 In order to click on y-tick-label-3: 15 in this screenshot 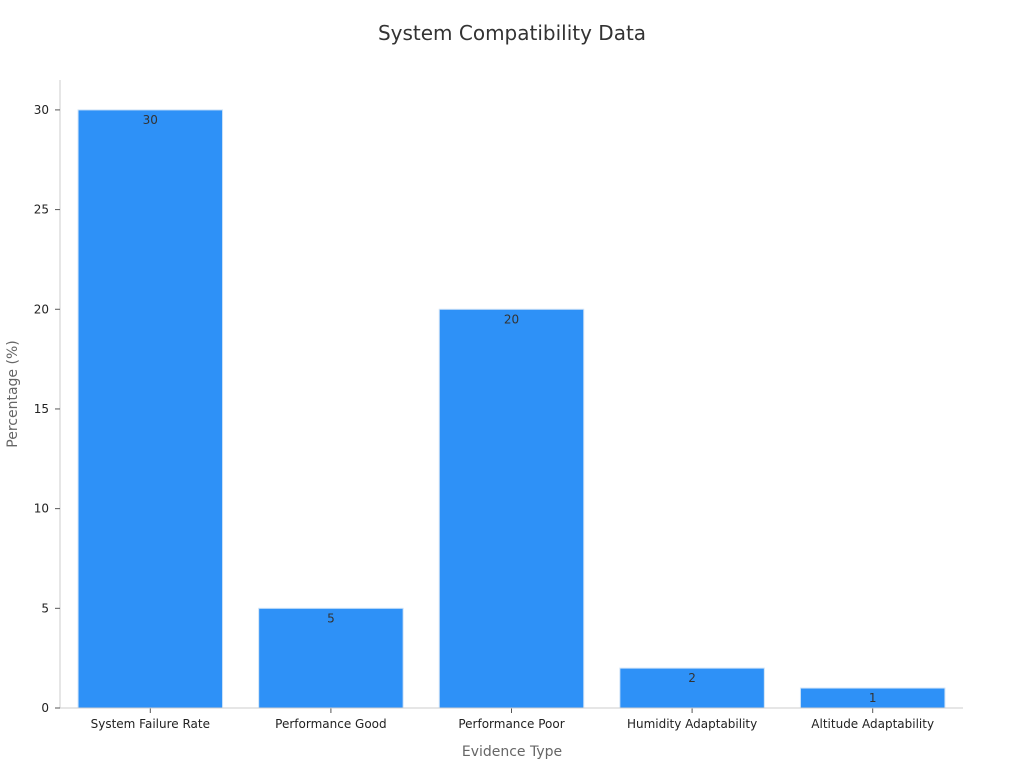, I will do `click(41, 409)`.